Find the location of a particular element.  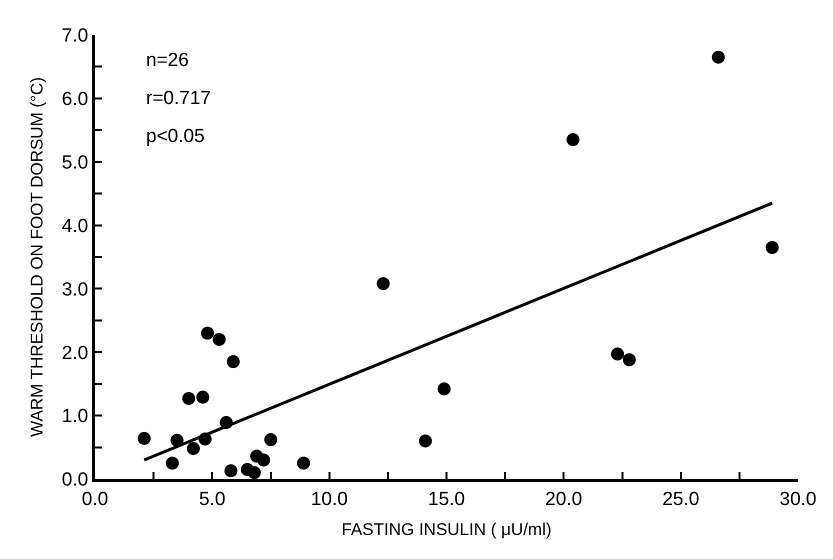

x-tick-label: 0.0 is located at coordinates (95, 499).